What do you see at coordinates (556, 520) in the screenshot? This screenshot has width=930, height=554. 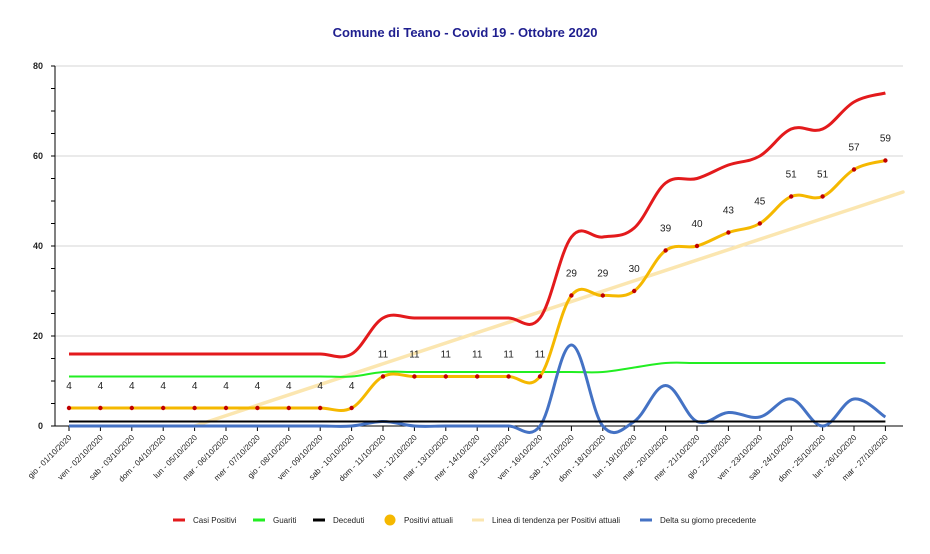 I see `legend-label: Linea di tendenza per Positivi attuali` at bounding box center [556, 520].